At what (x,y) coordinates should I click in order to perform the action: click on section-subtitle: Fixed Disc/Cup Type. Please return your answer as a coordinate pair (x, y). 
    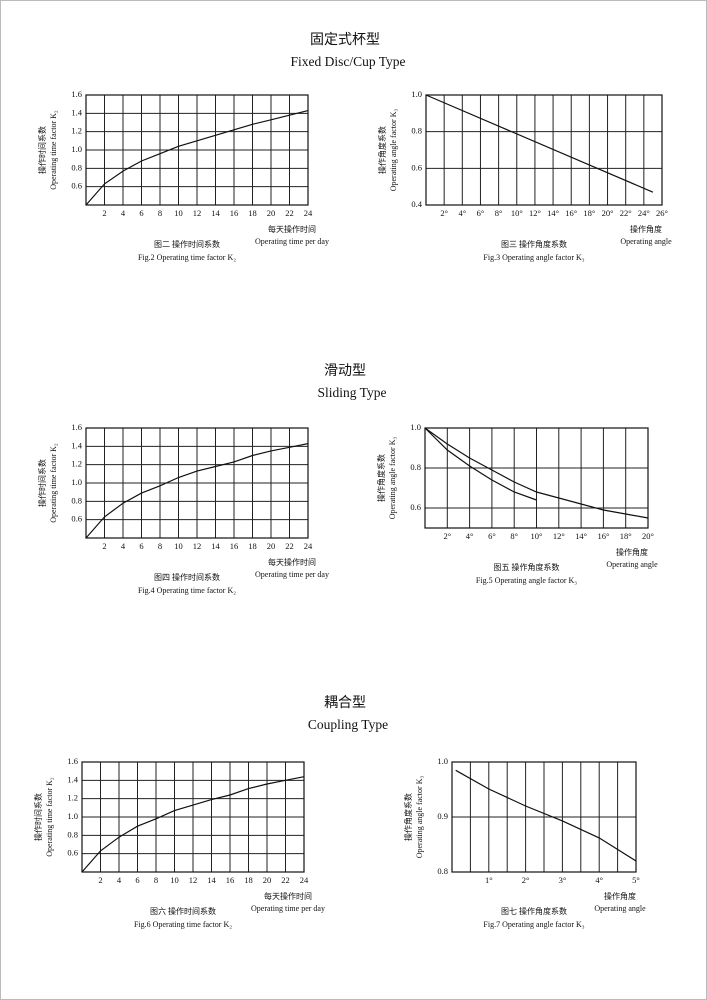
    Looking at the image, I should click on (347, 61).